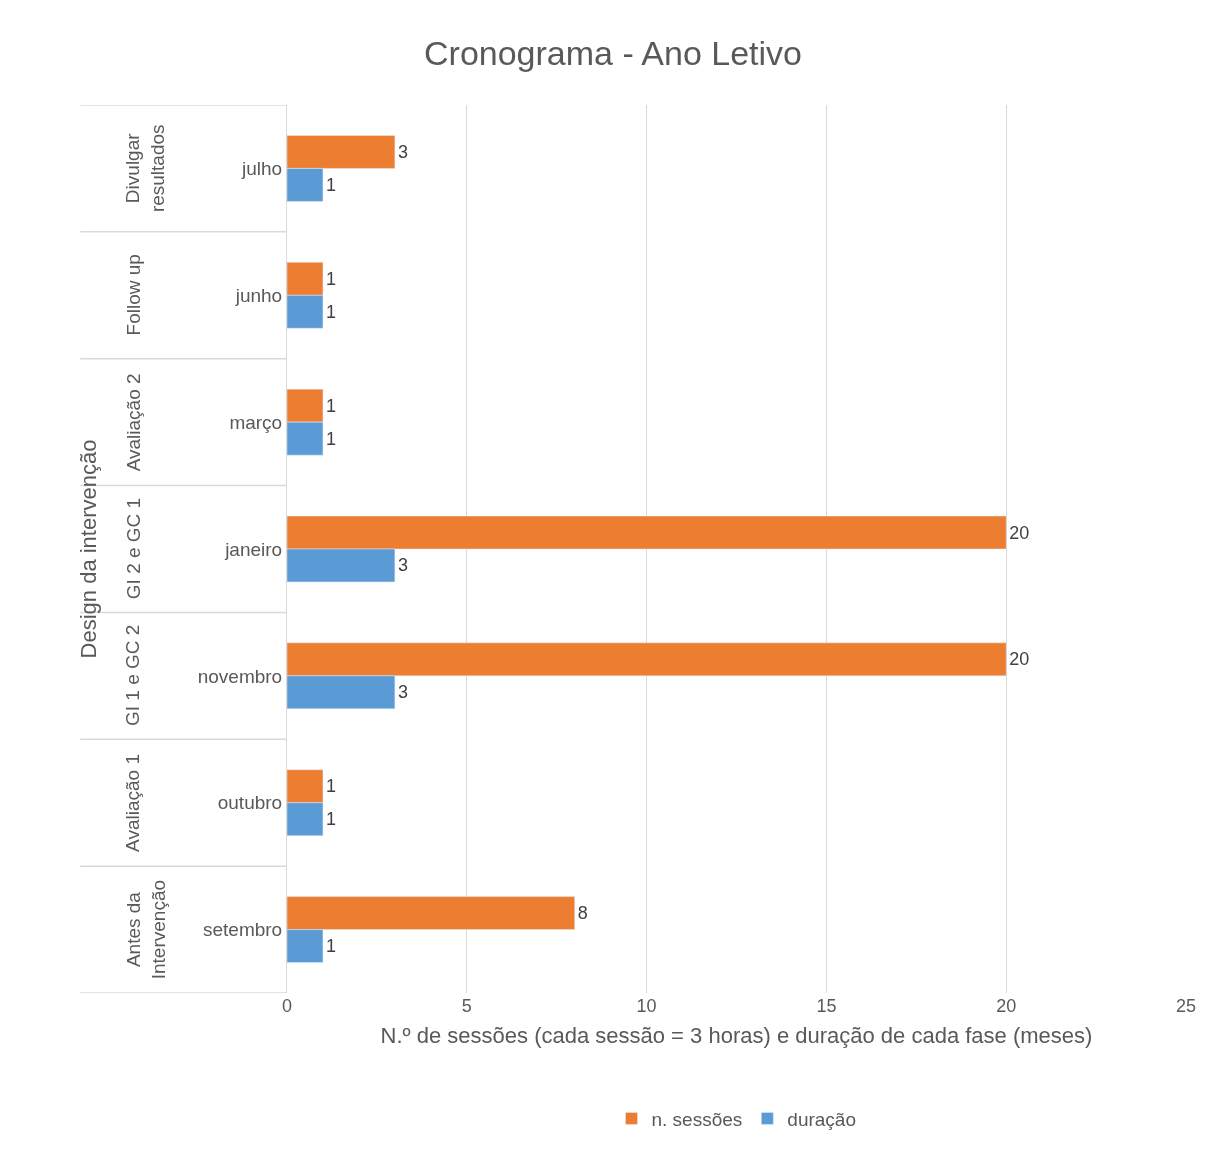 The image size is (1226, 1163). What do you see at coordinates (821, 1119) in the screenshot?
I see `legend-label: duração` at bounding box center [821, 1119].